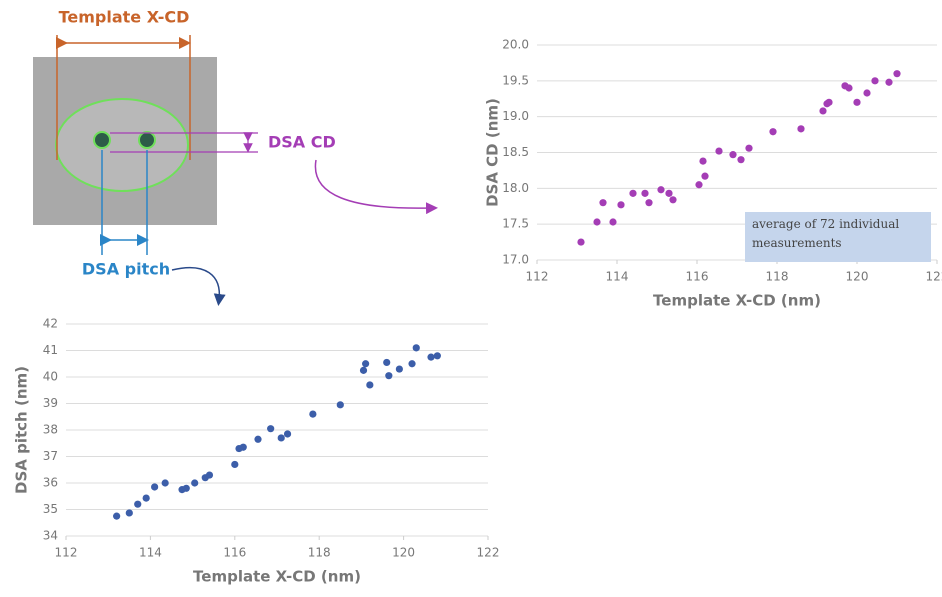 This screenshot has height=597, width=942. What do you see at coordinates (302, 142) in the screenshot?
I see `label: DSA CD` at bounding box center [302, 142].